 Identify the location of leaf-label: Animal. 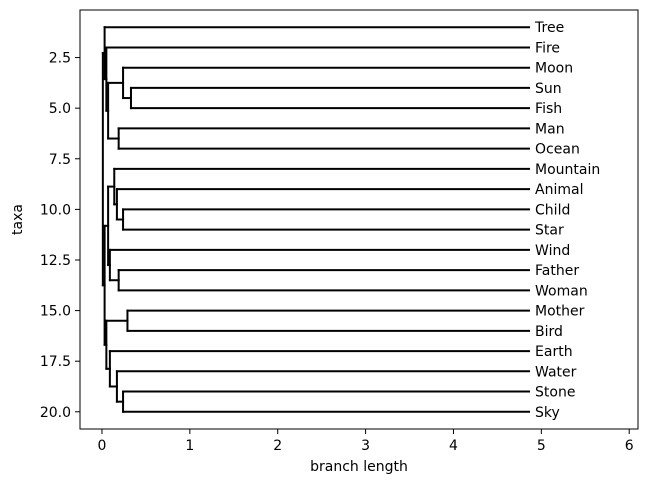
(559, 190).